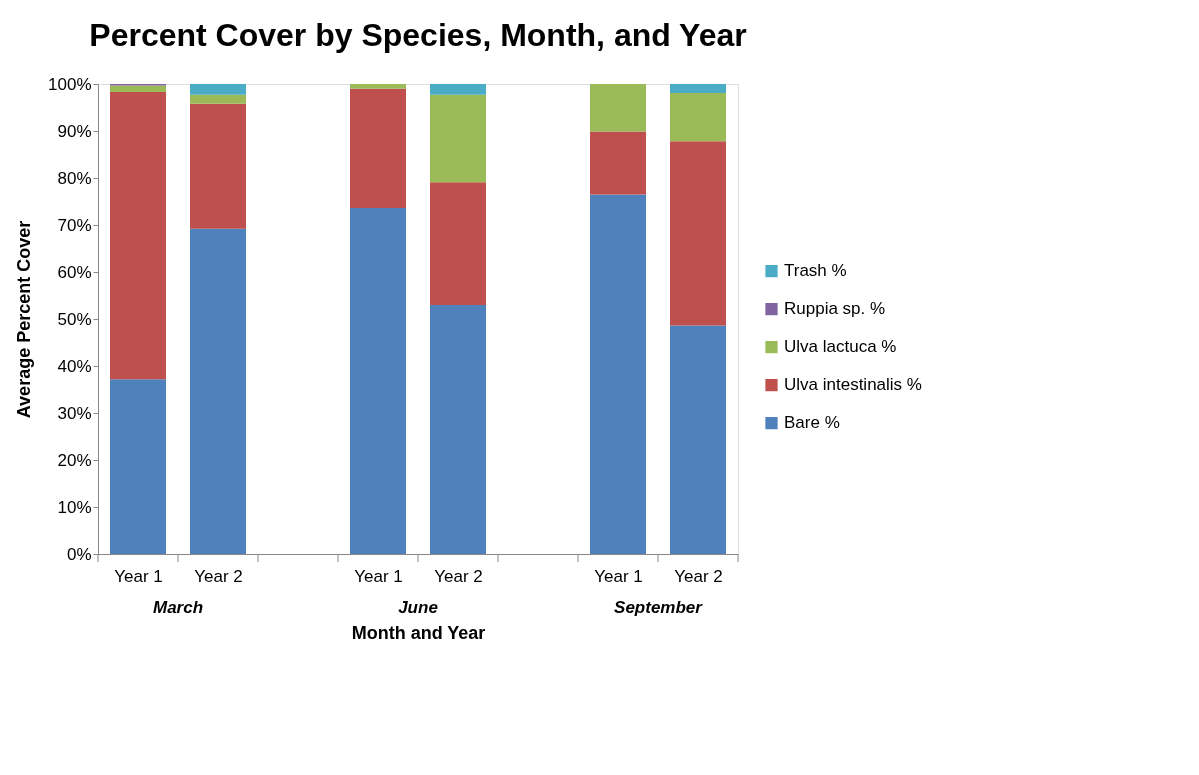 The image size is (1199, 775). I want to click on y-tick-label: 20%, so click(74, 460).